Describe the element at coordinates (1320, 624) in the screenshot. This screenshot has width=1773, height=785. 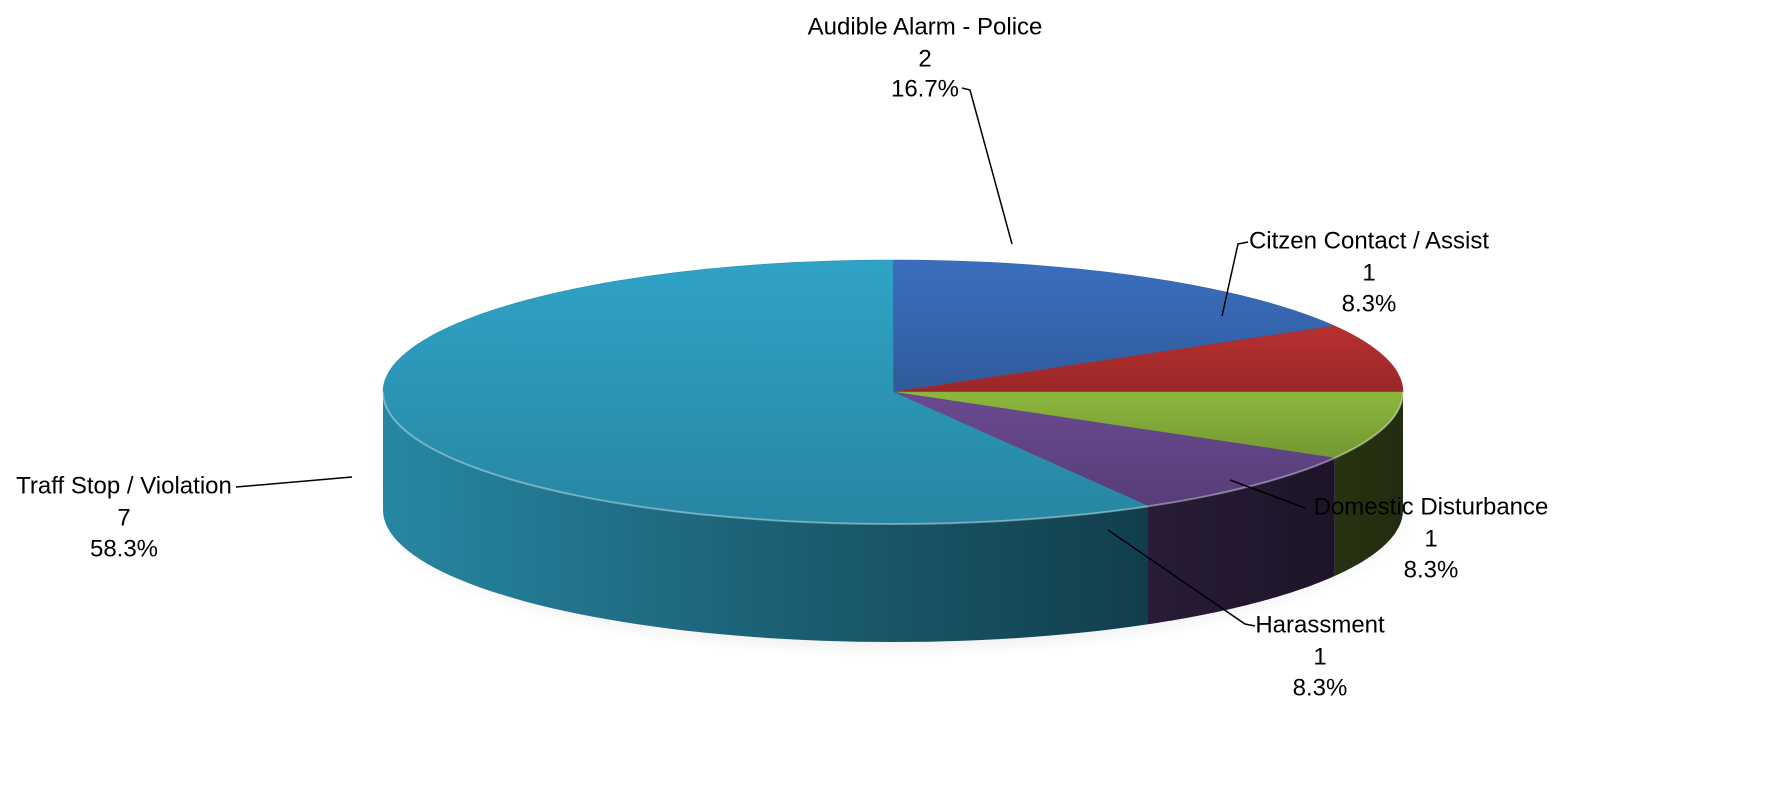
I see `slice-label-3: Harassment` at that location.